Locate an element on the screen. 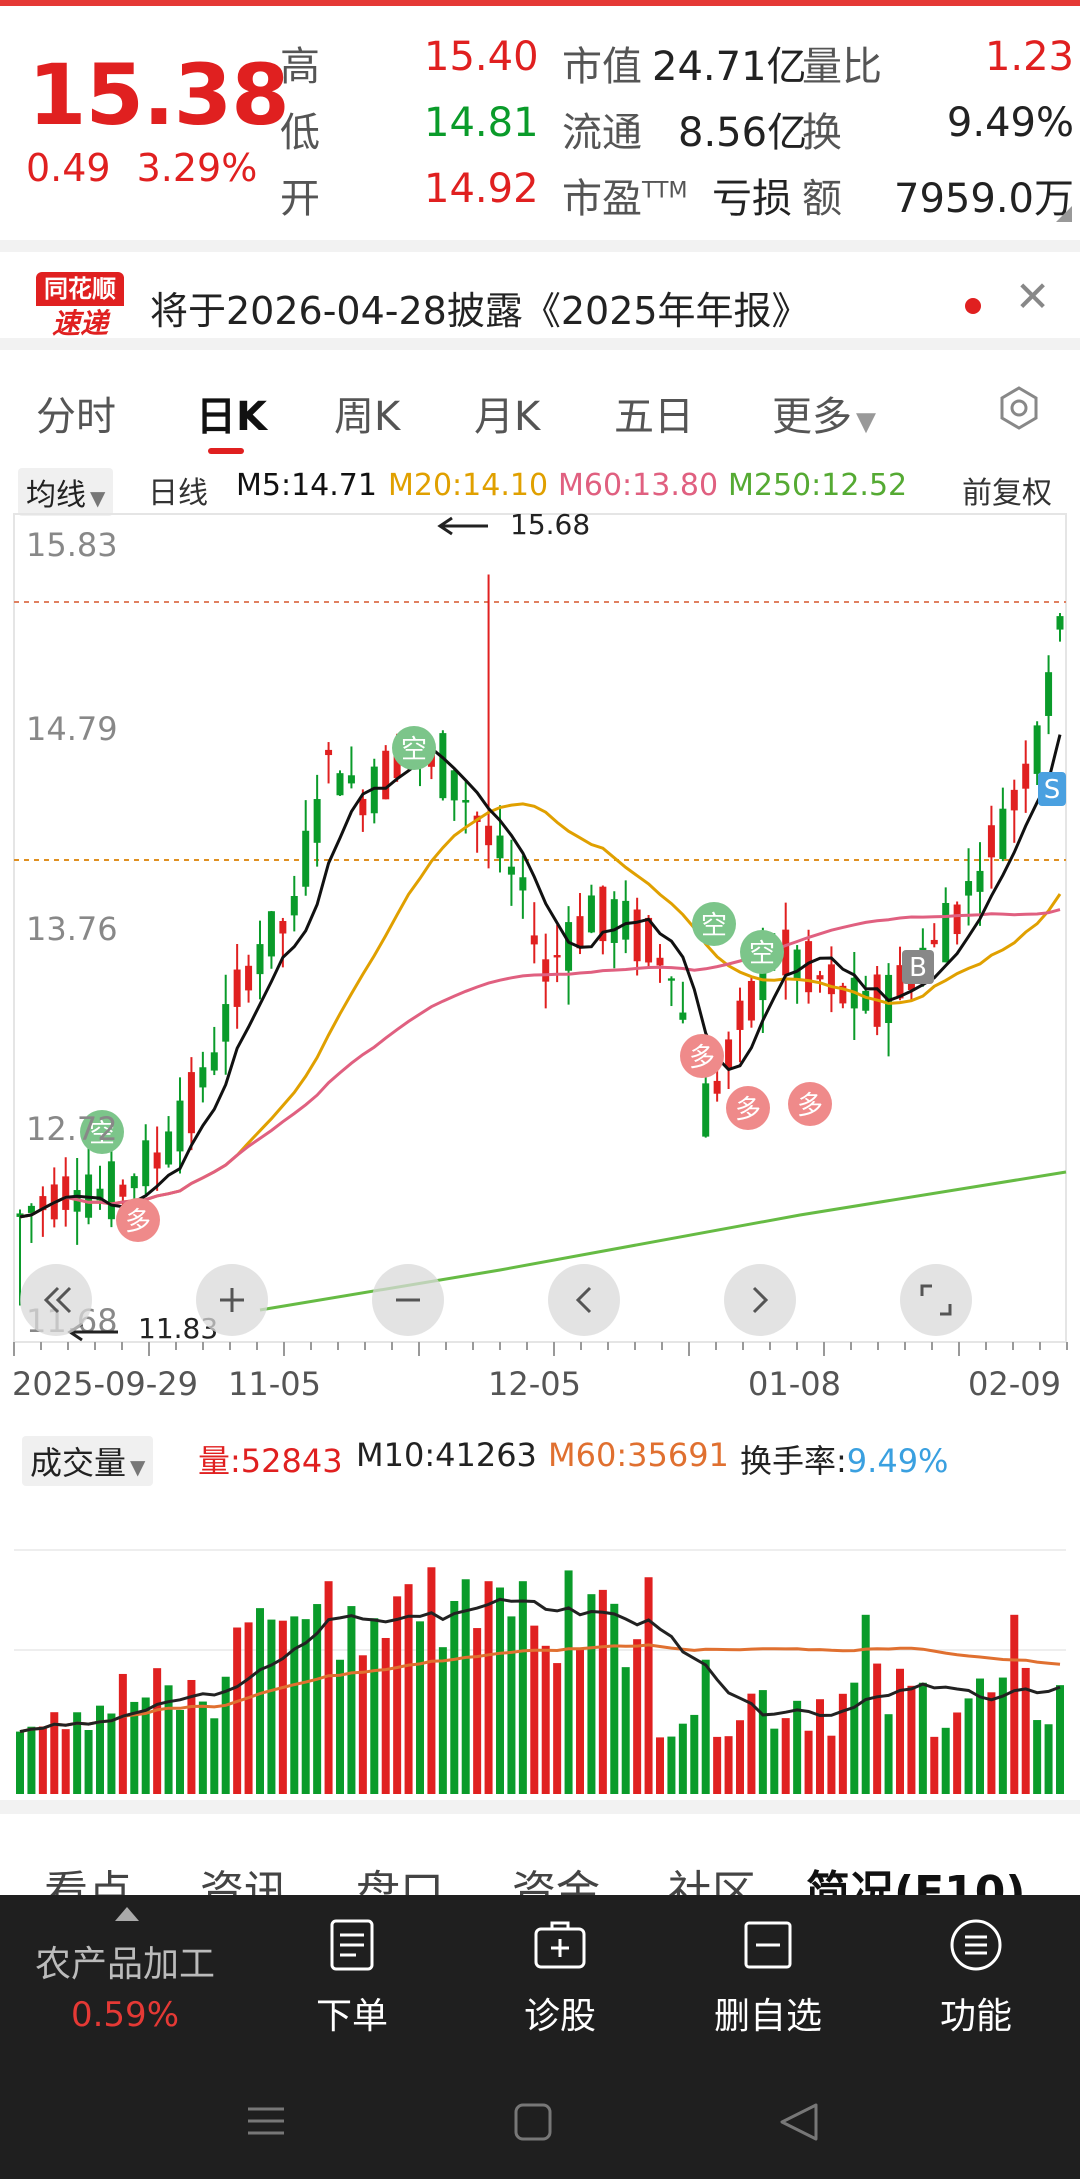 The height and width of the screenshot is (2179, 1080). back-icon is located at coordinates (799, 2122).